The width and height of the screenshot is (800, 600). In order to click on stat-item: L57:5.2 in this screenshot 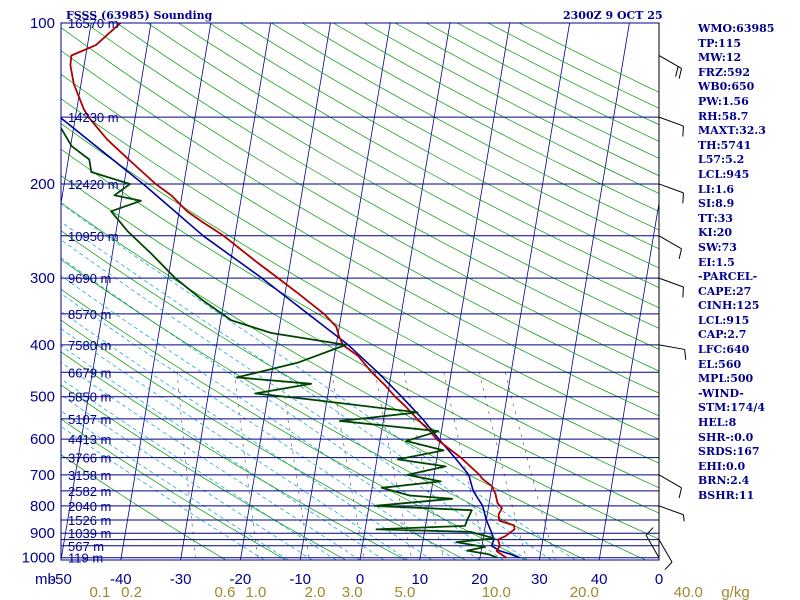, I will do `click(721, 160)`.